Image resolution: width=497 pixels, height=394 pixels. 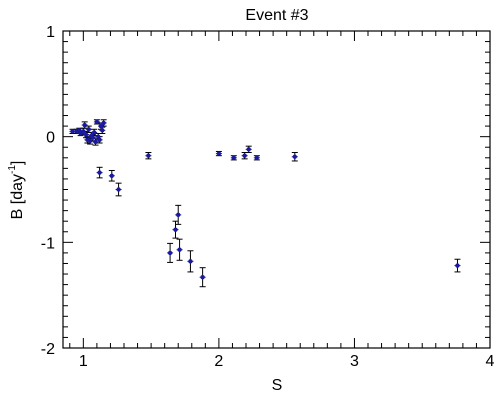 I want to click on y-axis-label: B [day-1], so click(x=16, y=190).